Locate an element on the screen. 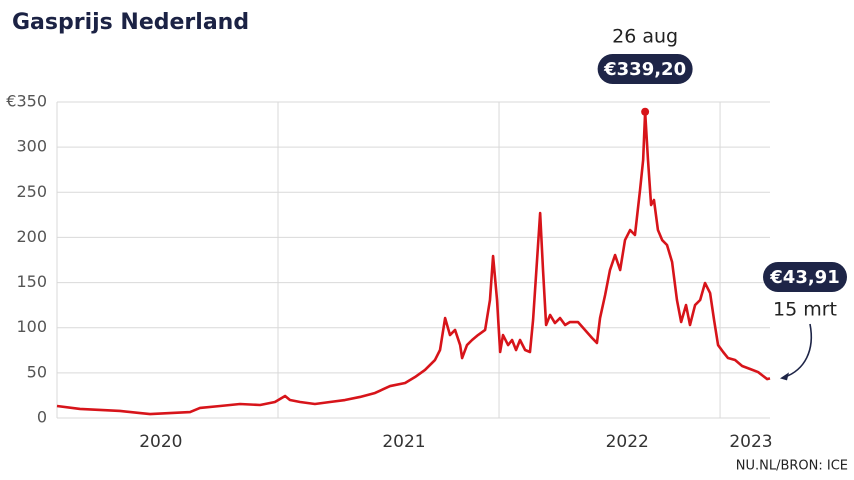 The image size is (854, 480). value-label: €339,20 is located at coordinates (644, 69).